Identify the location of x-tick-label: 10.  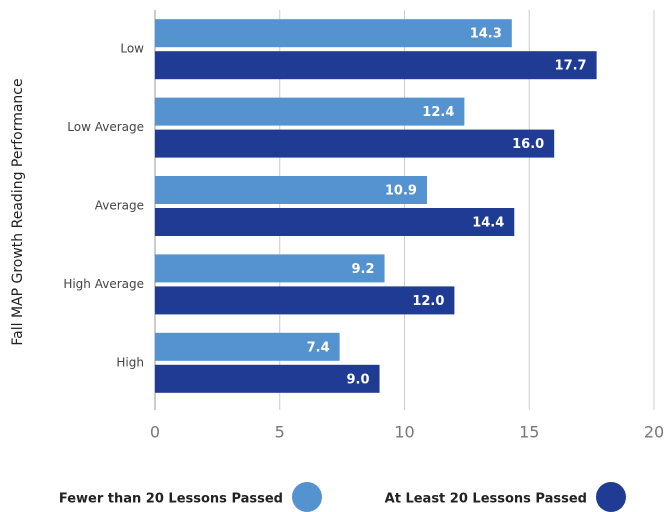
(404, 432).